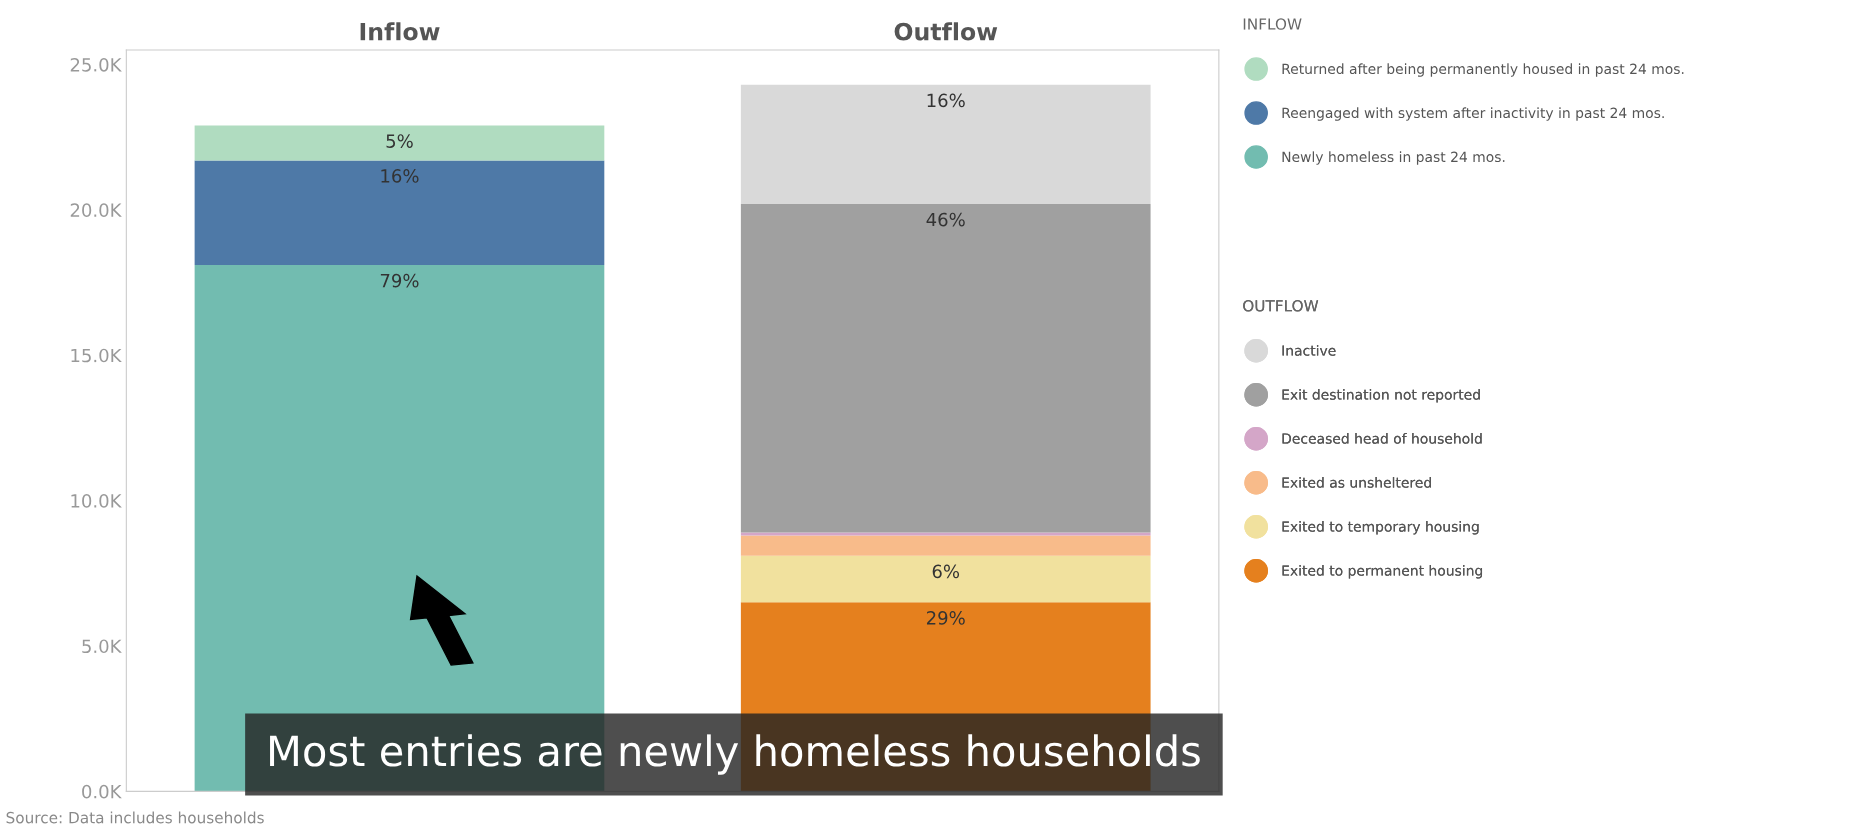  What do you see at coordinates (400, 31) in the screenshot?
I see `x-tick-label: Inflow` at bounding box center [400, 31].